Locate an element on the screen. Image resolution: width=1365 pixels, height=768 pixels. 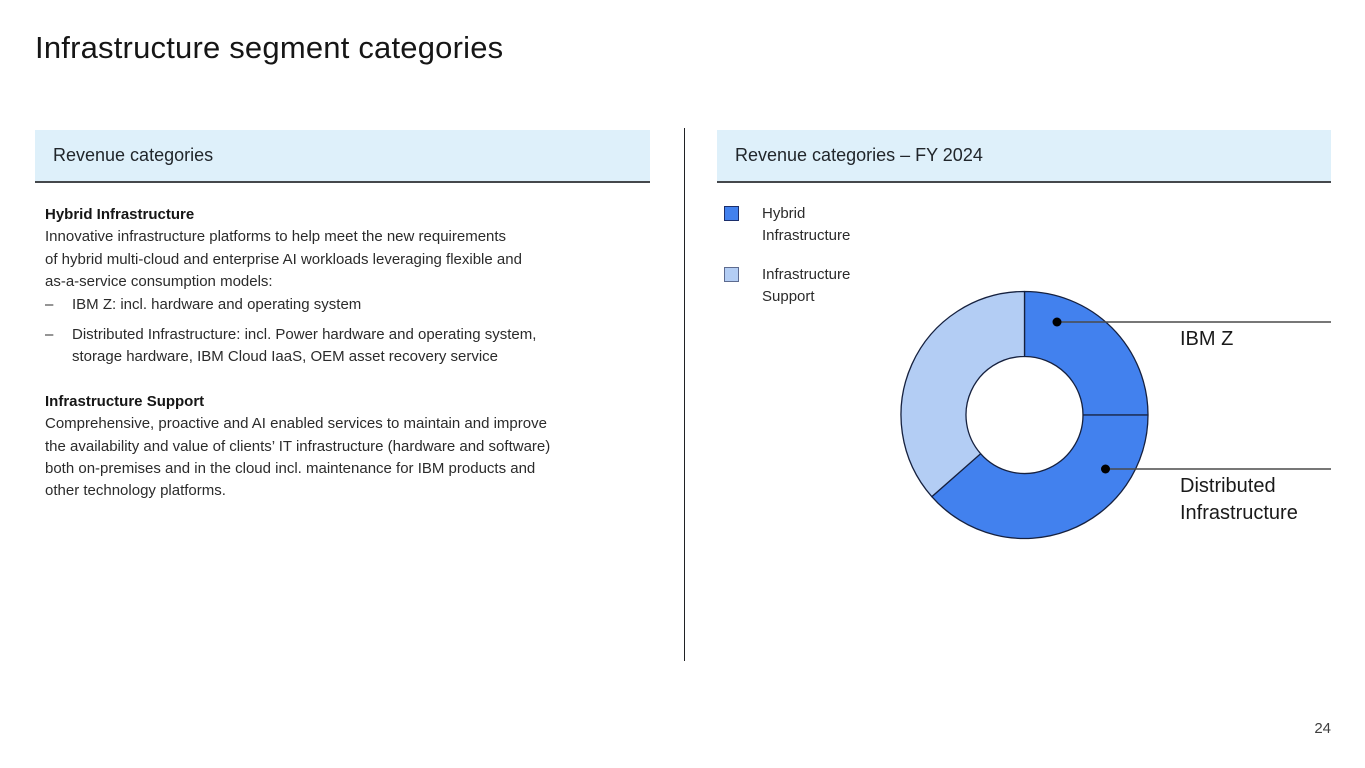
legend-item-infrastructure-support: Infrastructure Support is located at coordinates (787, 285).